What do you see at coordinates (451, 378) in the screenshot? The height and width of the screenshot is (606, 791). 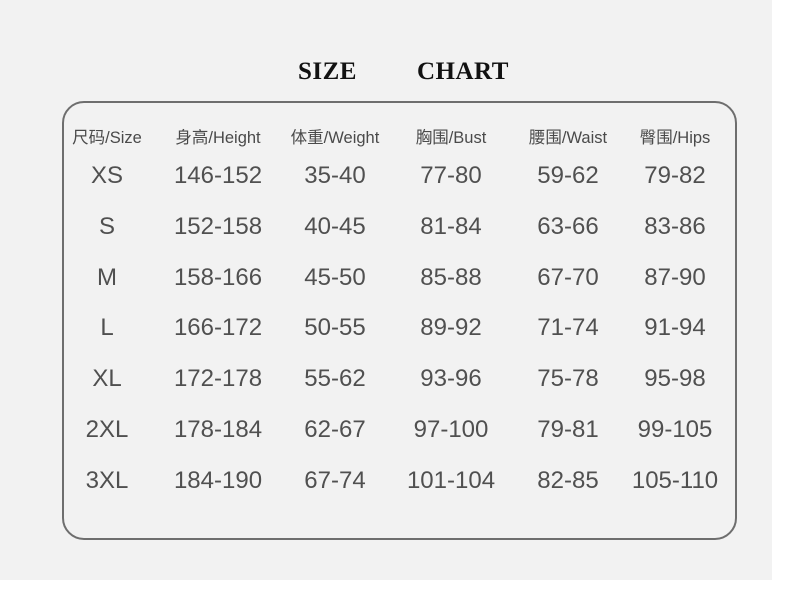 I see `table-cell: 93-96` at bounding box center [451, 378].